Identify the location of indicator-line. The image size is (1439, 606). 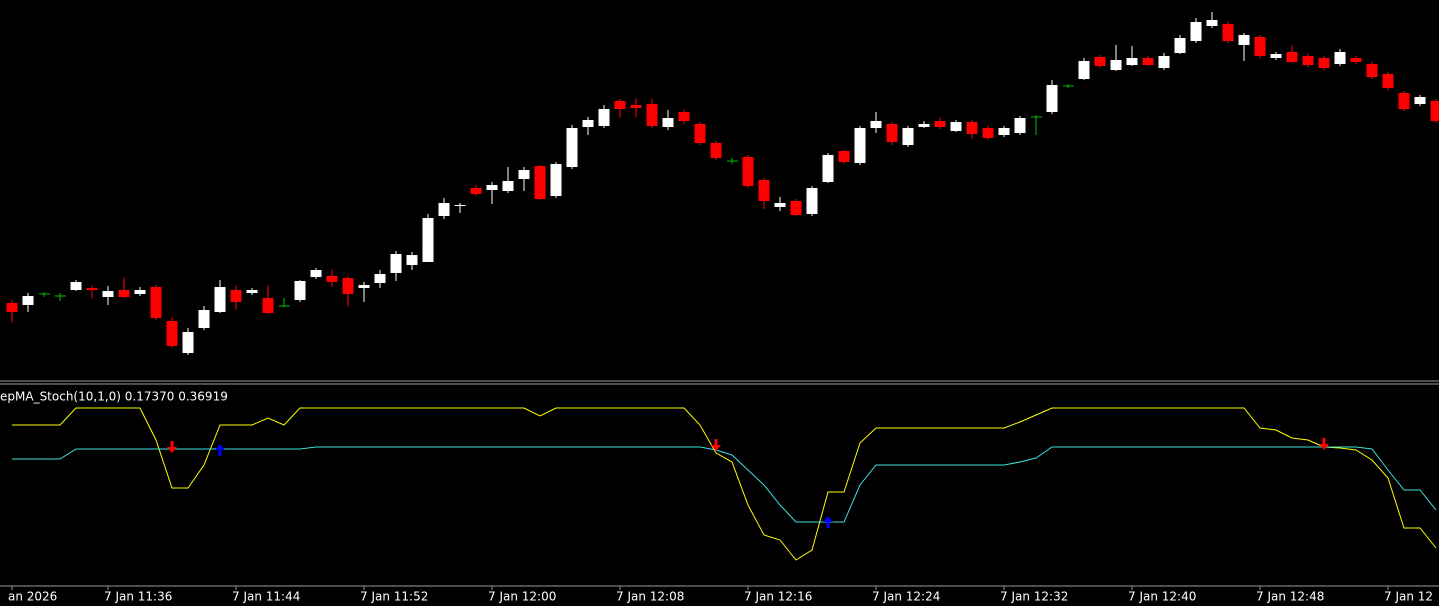
(724, 484).